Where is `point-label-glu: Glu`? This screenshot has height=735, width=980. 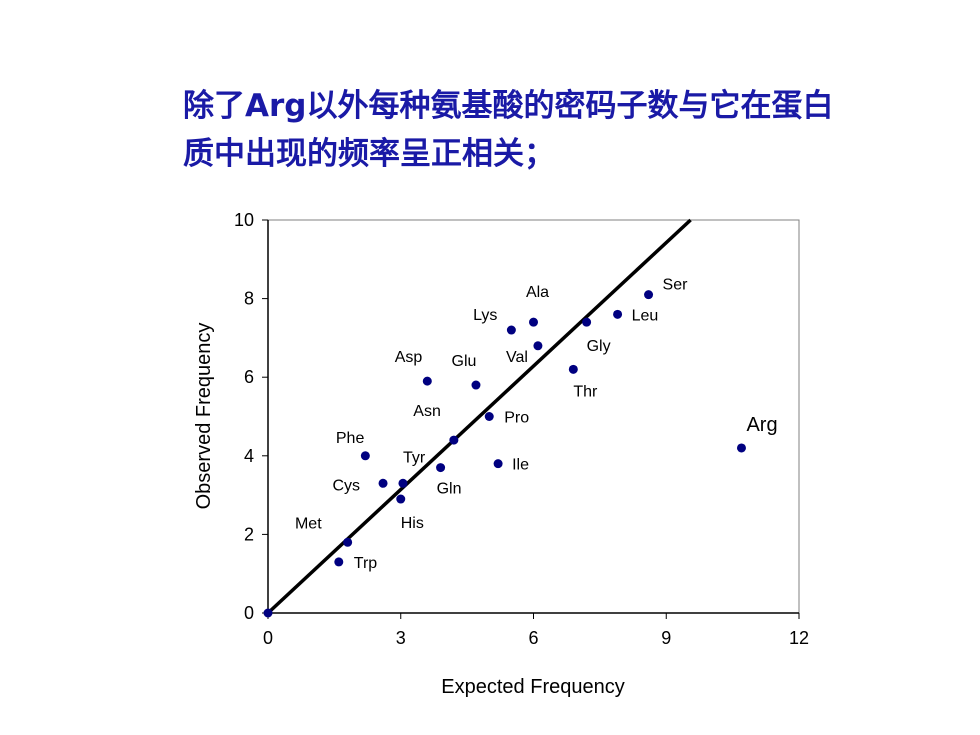
point-label-glu: Glu is located at coordinates (464, 361).